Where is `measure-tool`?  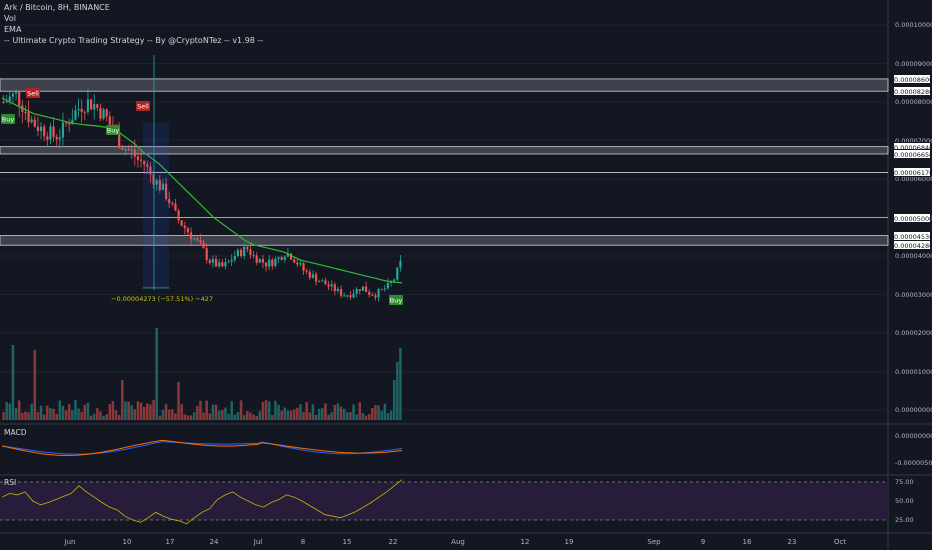 measure-tool is located at coordinates (156, 172).